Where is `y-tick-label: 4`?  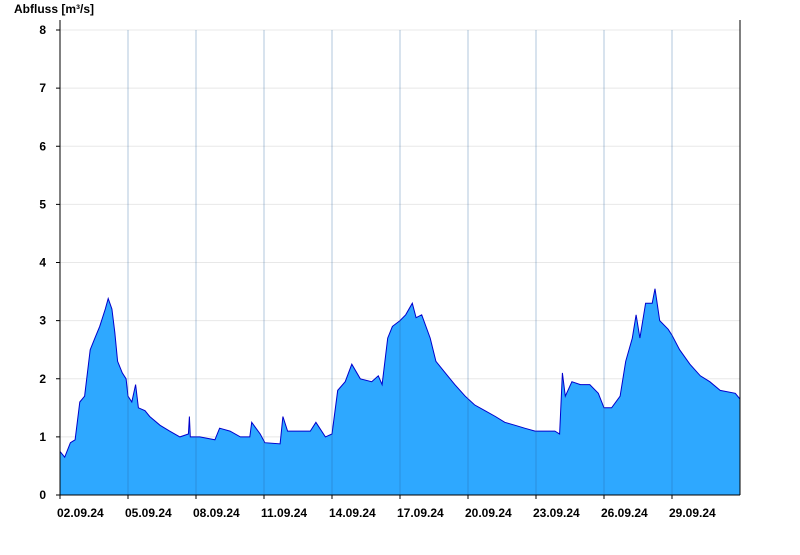 y-tick-label: 4 is located at coordinates (42, 263).